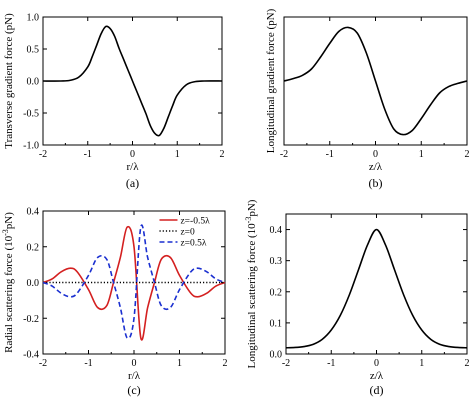 The image size is (474, 402). Describe the element at coordinates (133, 390) in the screenshot. I see `panel-label: (c)` at that location.